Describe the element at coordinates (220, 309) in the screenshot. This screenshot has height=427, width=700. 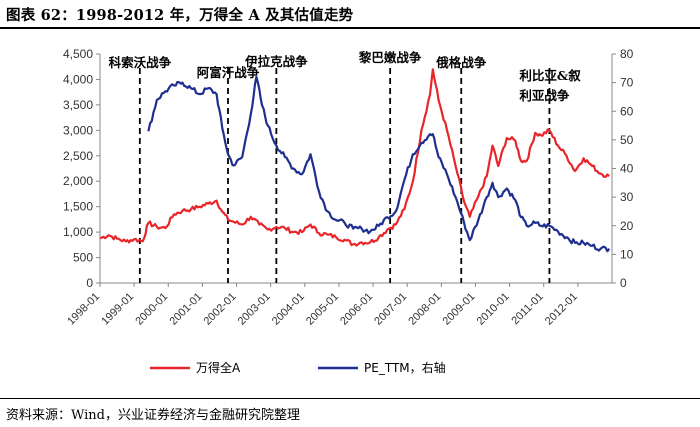
I see `x-tick-label: 2002-01` at that location.